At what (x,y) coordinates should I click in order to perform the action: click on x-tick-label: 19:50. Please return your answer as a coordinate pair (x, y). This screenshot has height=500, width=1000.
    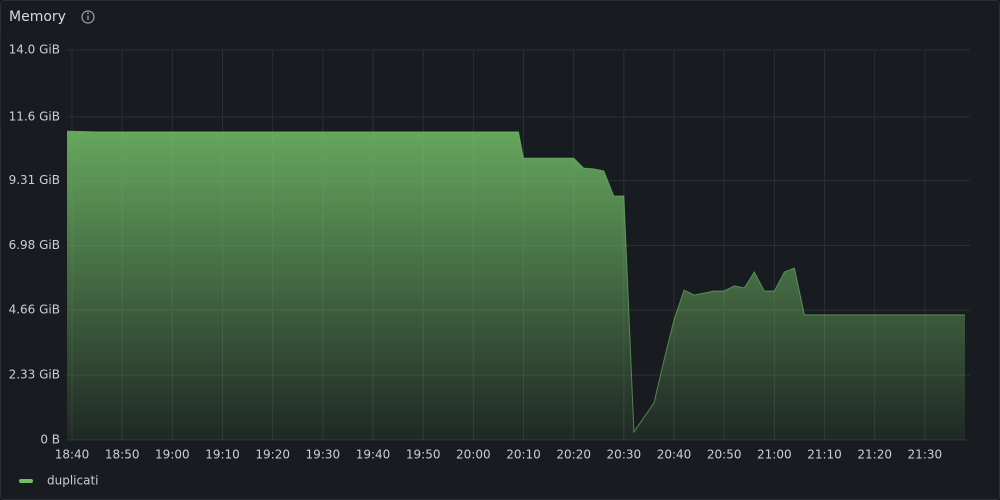
    Looking at the image, I should click on (423, 455).